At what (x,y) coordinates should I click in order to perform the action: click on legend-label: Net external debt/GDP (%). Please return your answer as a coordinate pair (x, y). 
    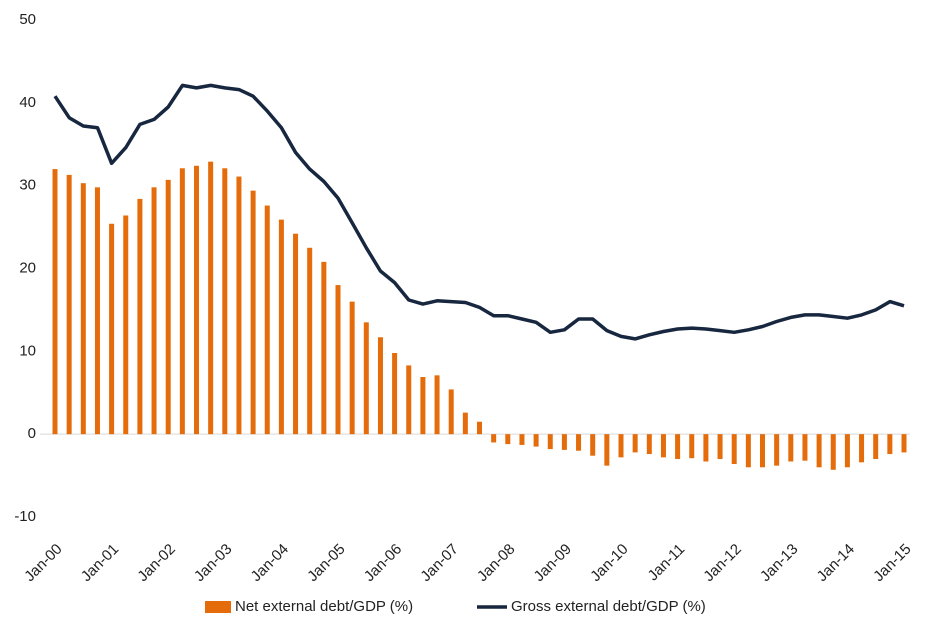
    Looking at the image, I should click on (324, 606).